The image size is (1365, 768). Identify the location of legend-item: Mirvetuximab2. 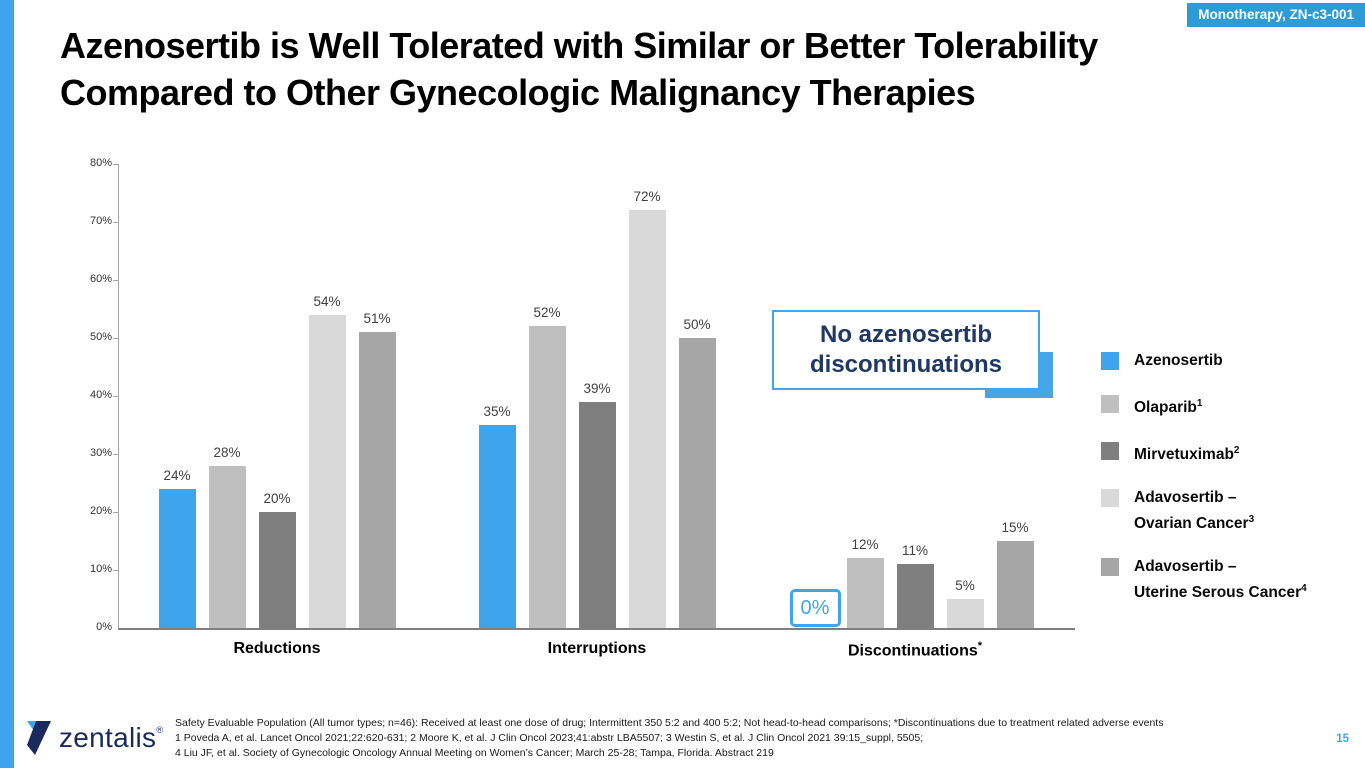
(1204, 453).